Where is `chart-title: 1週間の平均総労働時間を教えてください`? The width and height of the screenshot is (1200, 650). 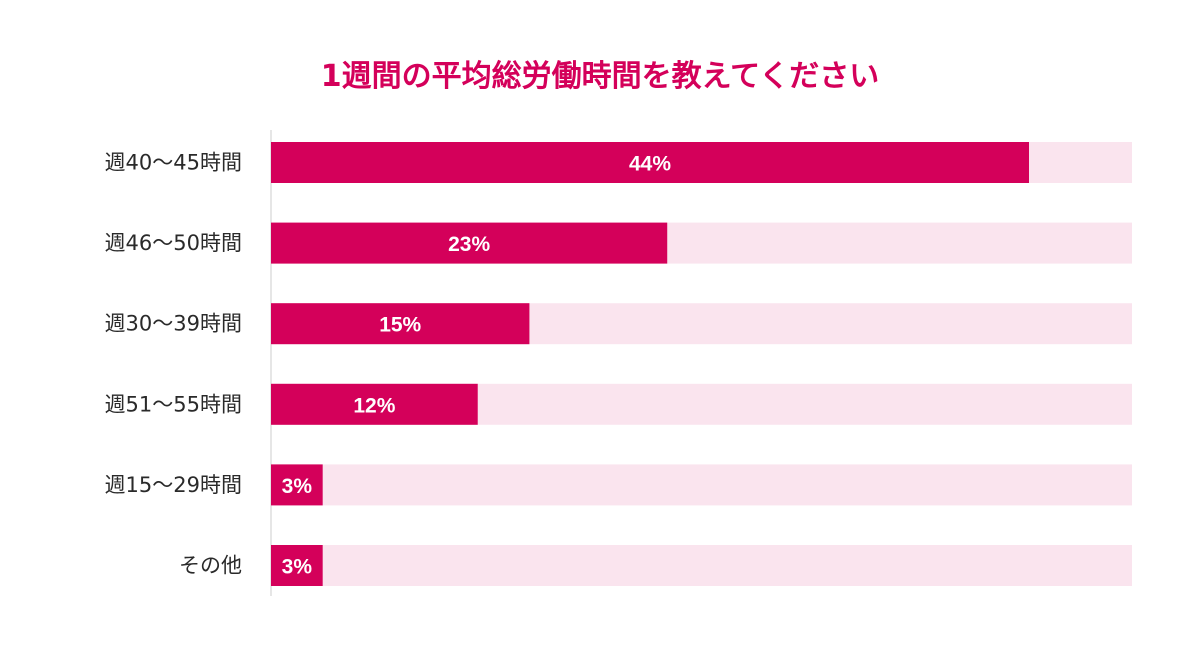 chart-title: 1週間の平均総労働時間を教えてください is located at coordinates (600, 76).